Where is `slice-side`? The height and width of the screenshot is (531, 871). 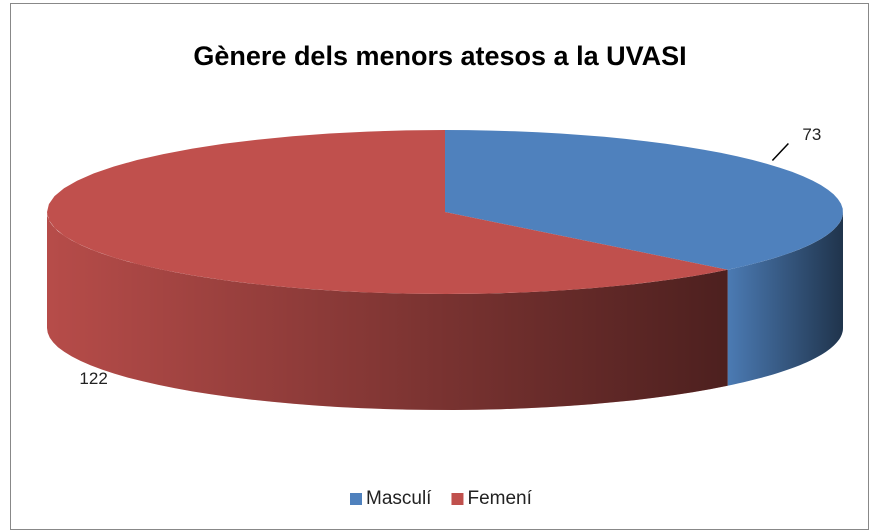
slice-side is located at coordinates (785, 299).